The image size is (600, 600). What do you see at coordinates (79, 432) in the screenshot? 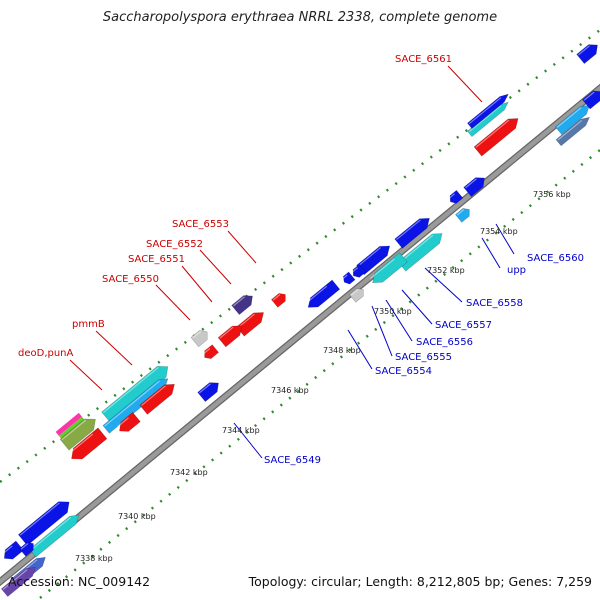
I see `feature-stripe` at bounding box center [79, 432].